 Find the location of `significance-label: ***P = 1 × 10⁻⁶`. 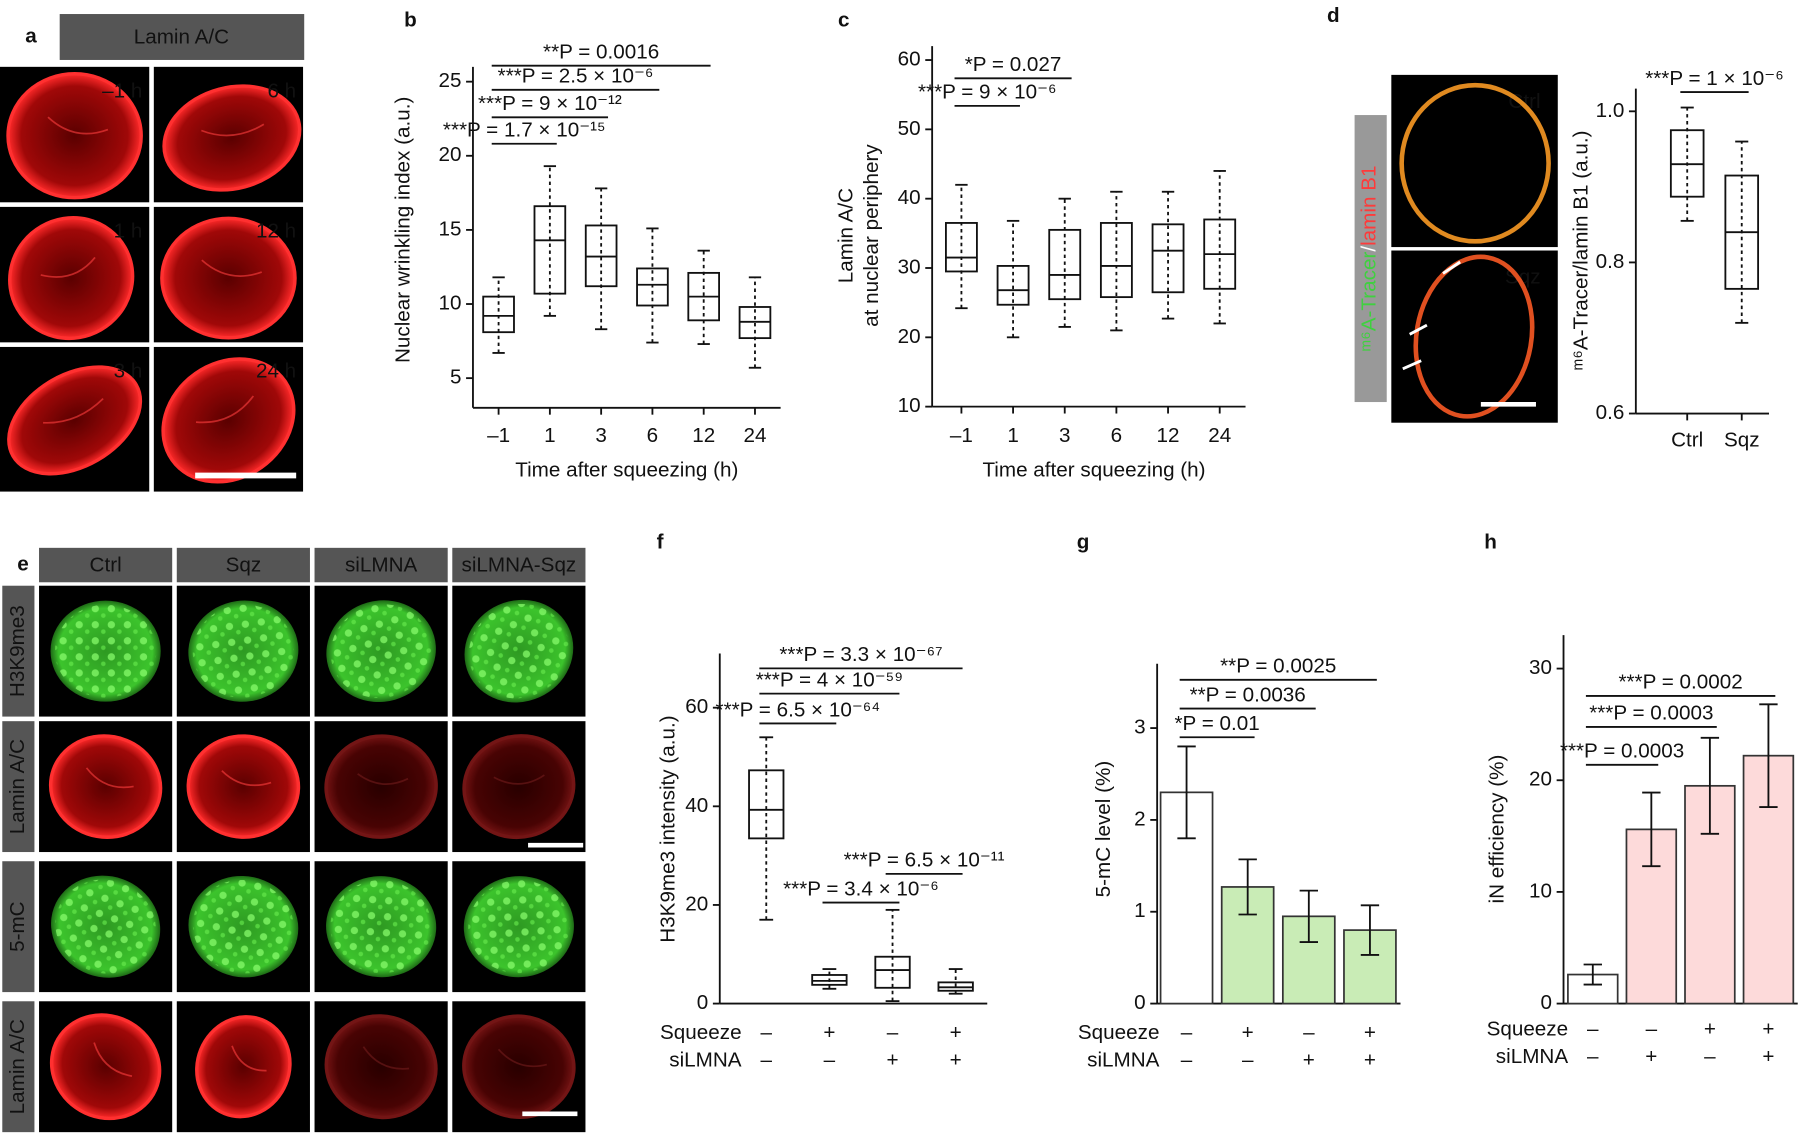

significance-label: ***P = 1 × 10⁻⁶ is located at coordinates (1714, 78).